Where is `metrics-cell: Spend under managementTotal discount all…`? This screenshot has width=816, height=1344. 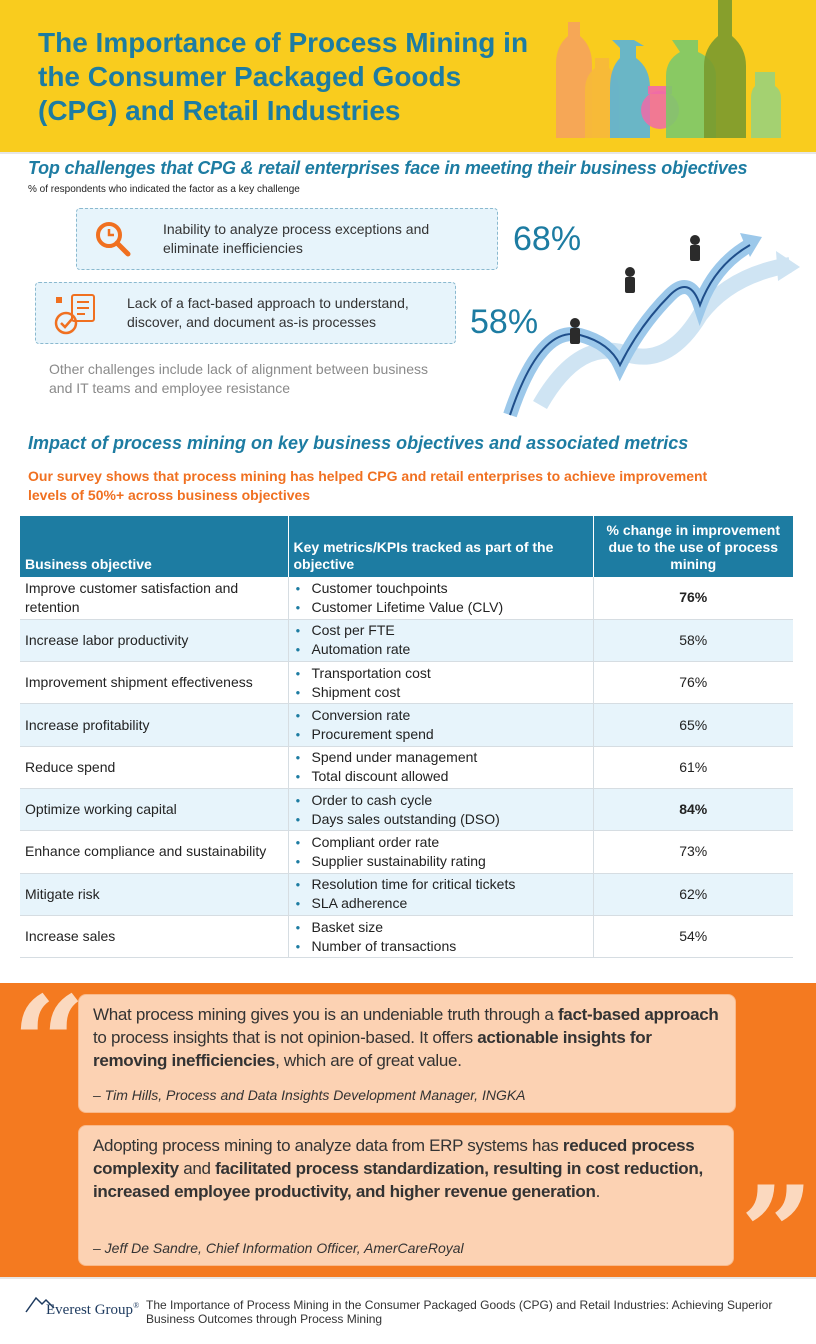 metrics-cell: Spend under managementTotal discount all… is located at coordinates (441, 767).